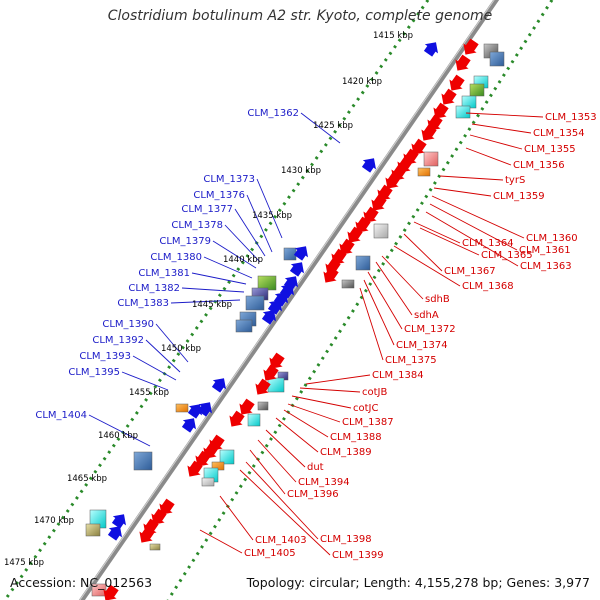  What do you see at coordinates (550, 149) in the screenshot?
I see `reverse-gene-label: CLM_1355` at bounding box center [550, 149].